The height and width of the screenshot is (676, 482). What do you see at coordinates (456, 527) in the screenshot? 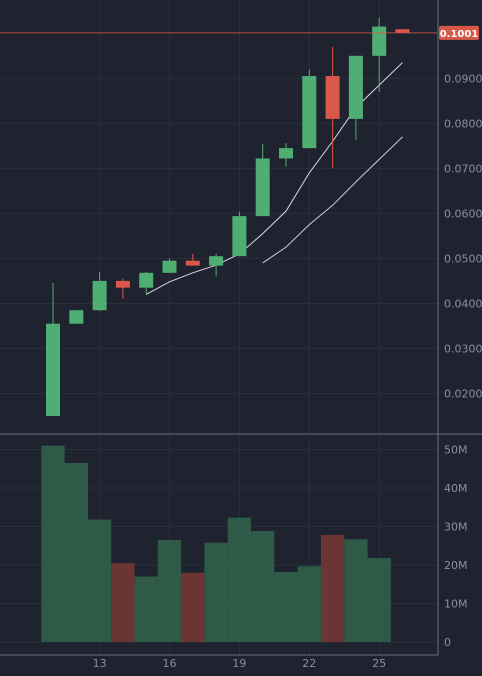
I see `volume-tick-label: 30M` at bounding box center [456, 527].